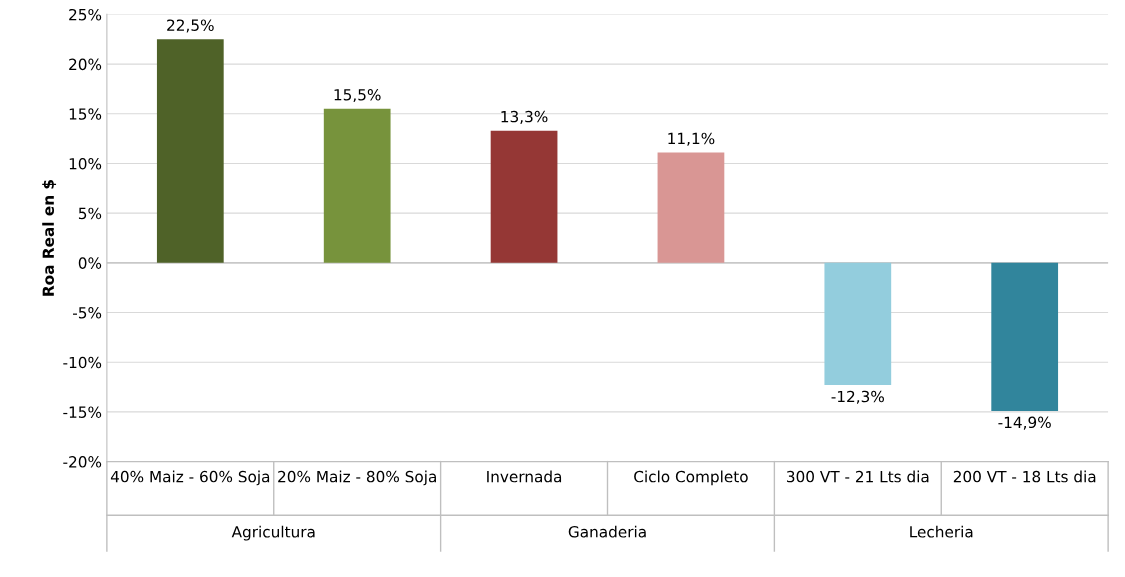  What do you see at coordinates (857, 397) in the screenshot?
I see `data-label: -12,3%` at bounding box center [857, 397].